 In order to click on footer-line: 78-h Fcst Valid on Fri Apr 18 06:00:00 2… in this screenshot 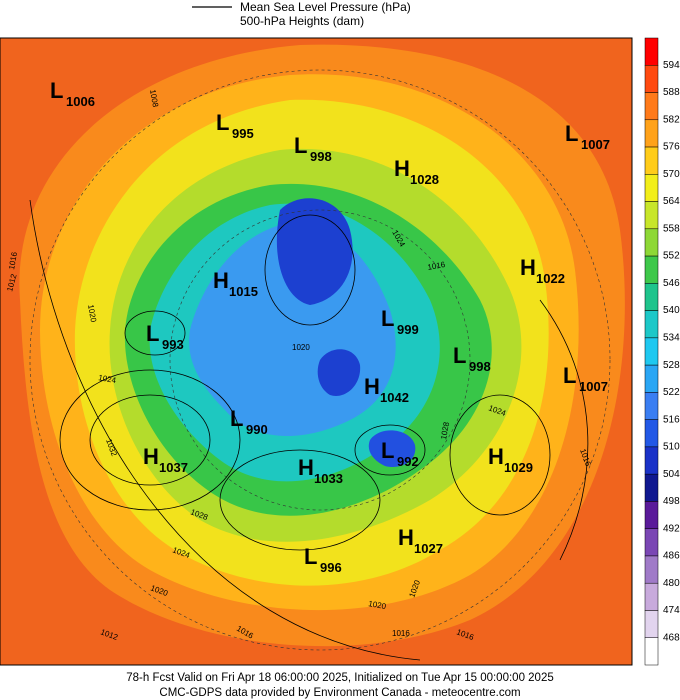, I will do `click(340, 678)`.